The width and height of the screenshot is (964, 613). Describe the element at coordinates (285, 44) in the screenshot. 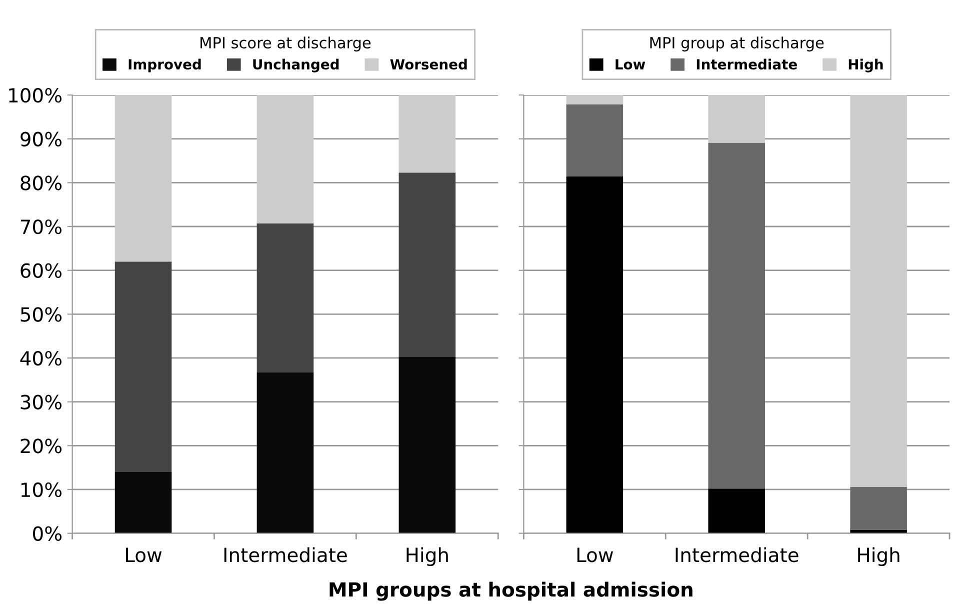

I see `legend-title: MPI score at discharge` at that location.